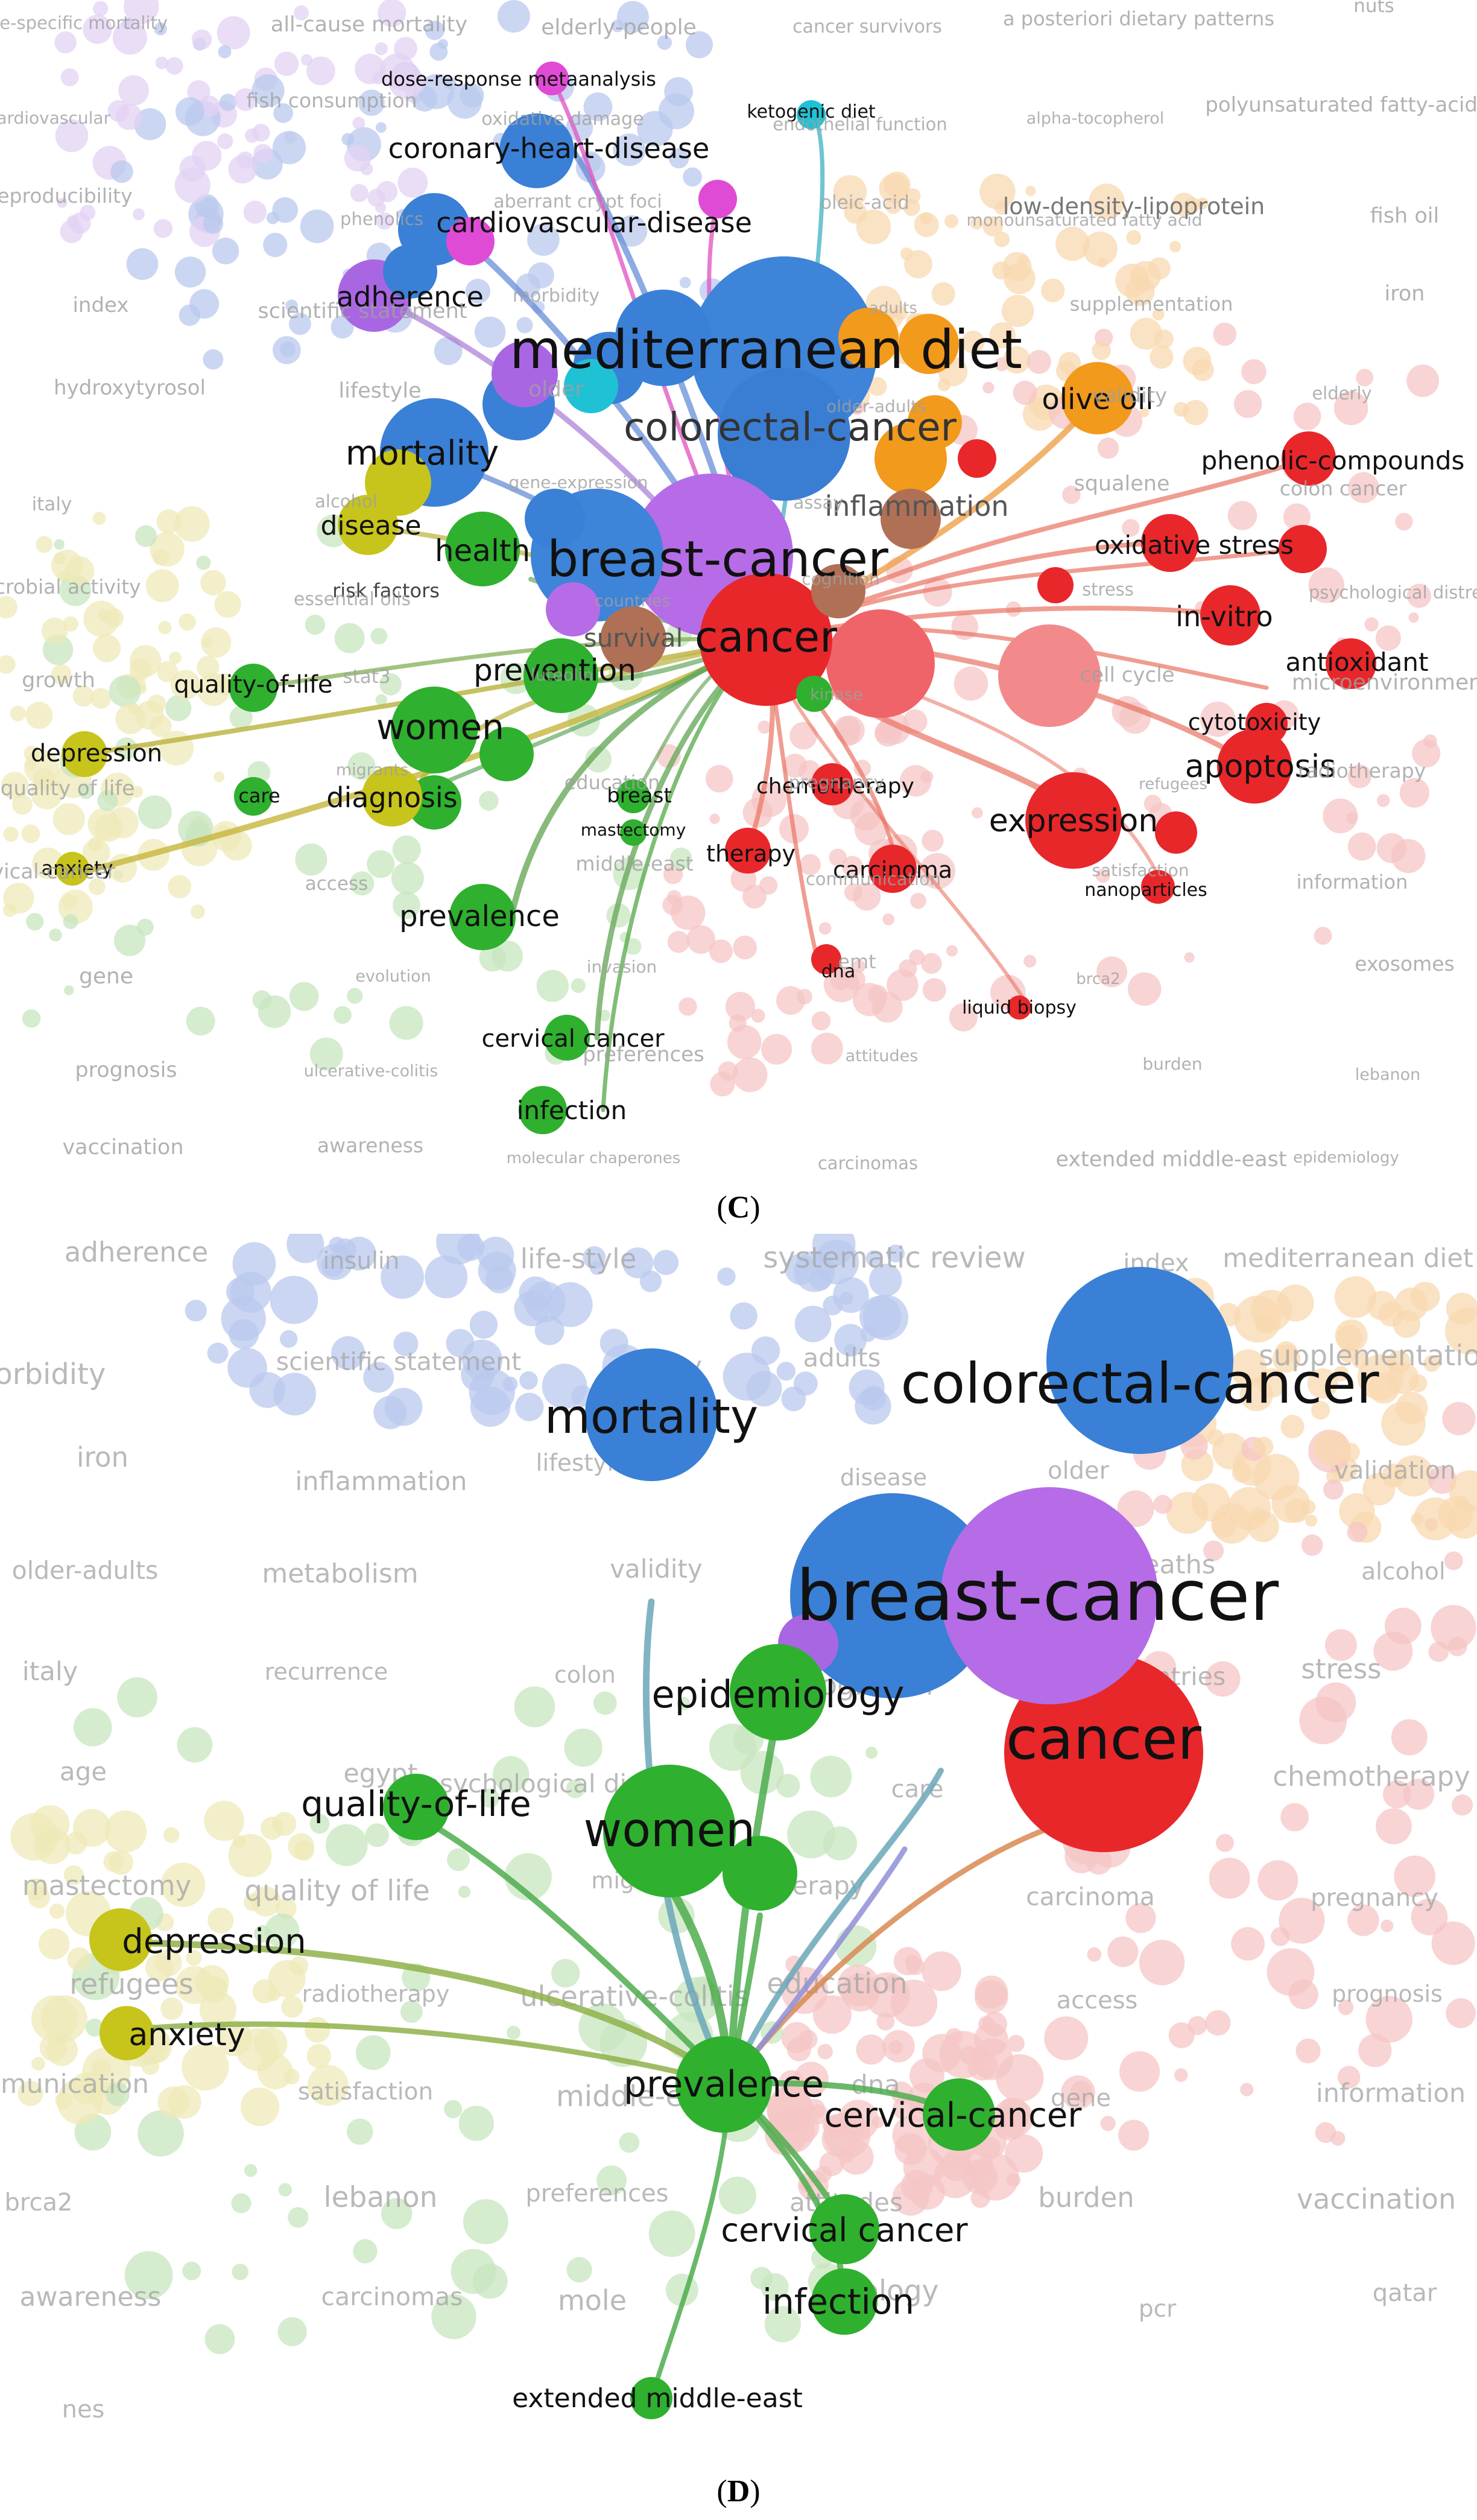 The width and height of the screenshot is (1477, 2520). What do you see at coordinates (536, 150) in the screenshot?
I see `node-coronary-heart-disease` at bounding box center [536, 150].